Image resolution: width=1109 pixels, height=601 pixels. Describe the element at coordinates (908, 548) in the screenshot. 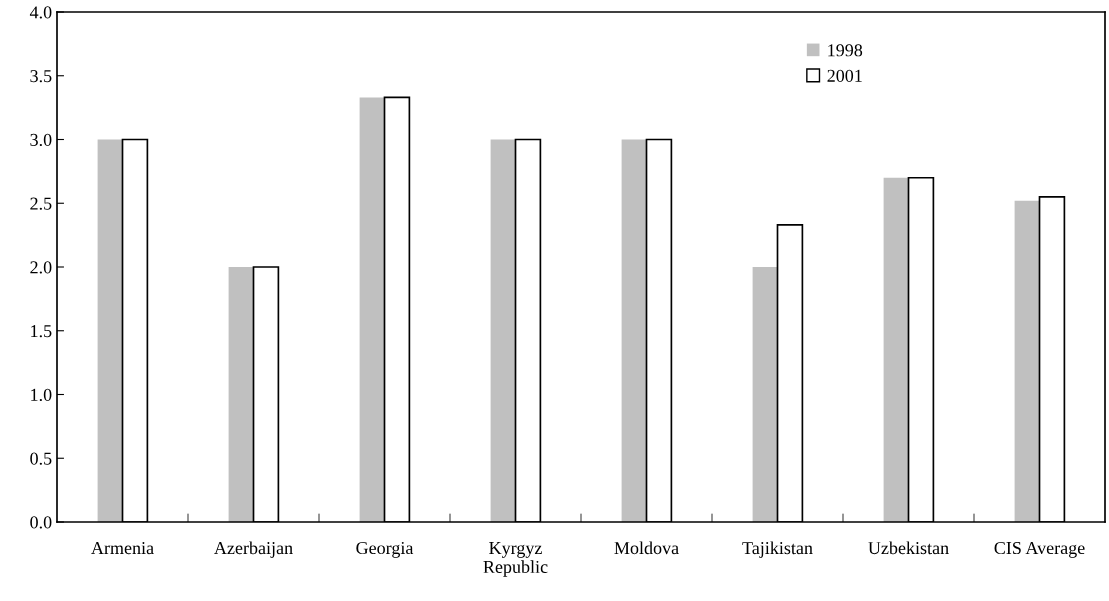

I see `x-tick-label: Uzbekistan` at that location.